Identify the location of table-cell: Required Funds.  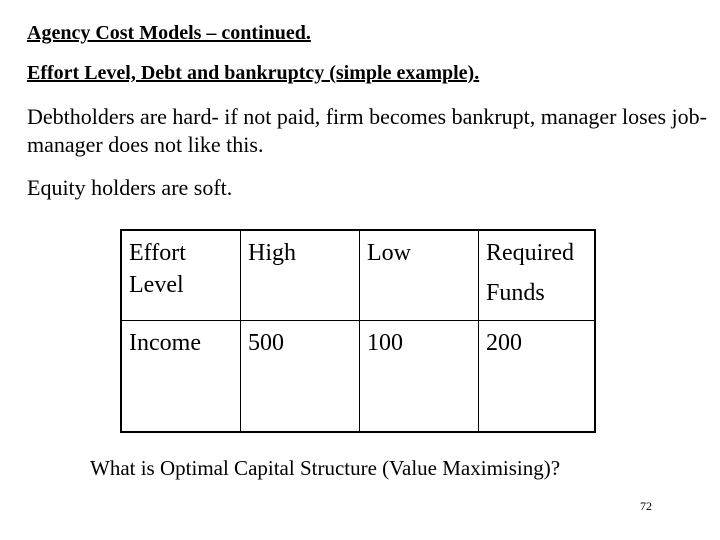
(537, 275).